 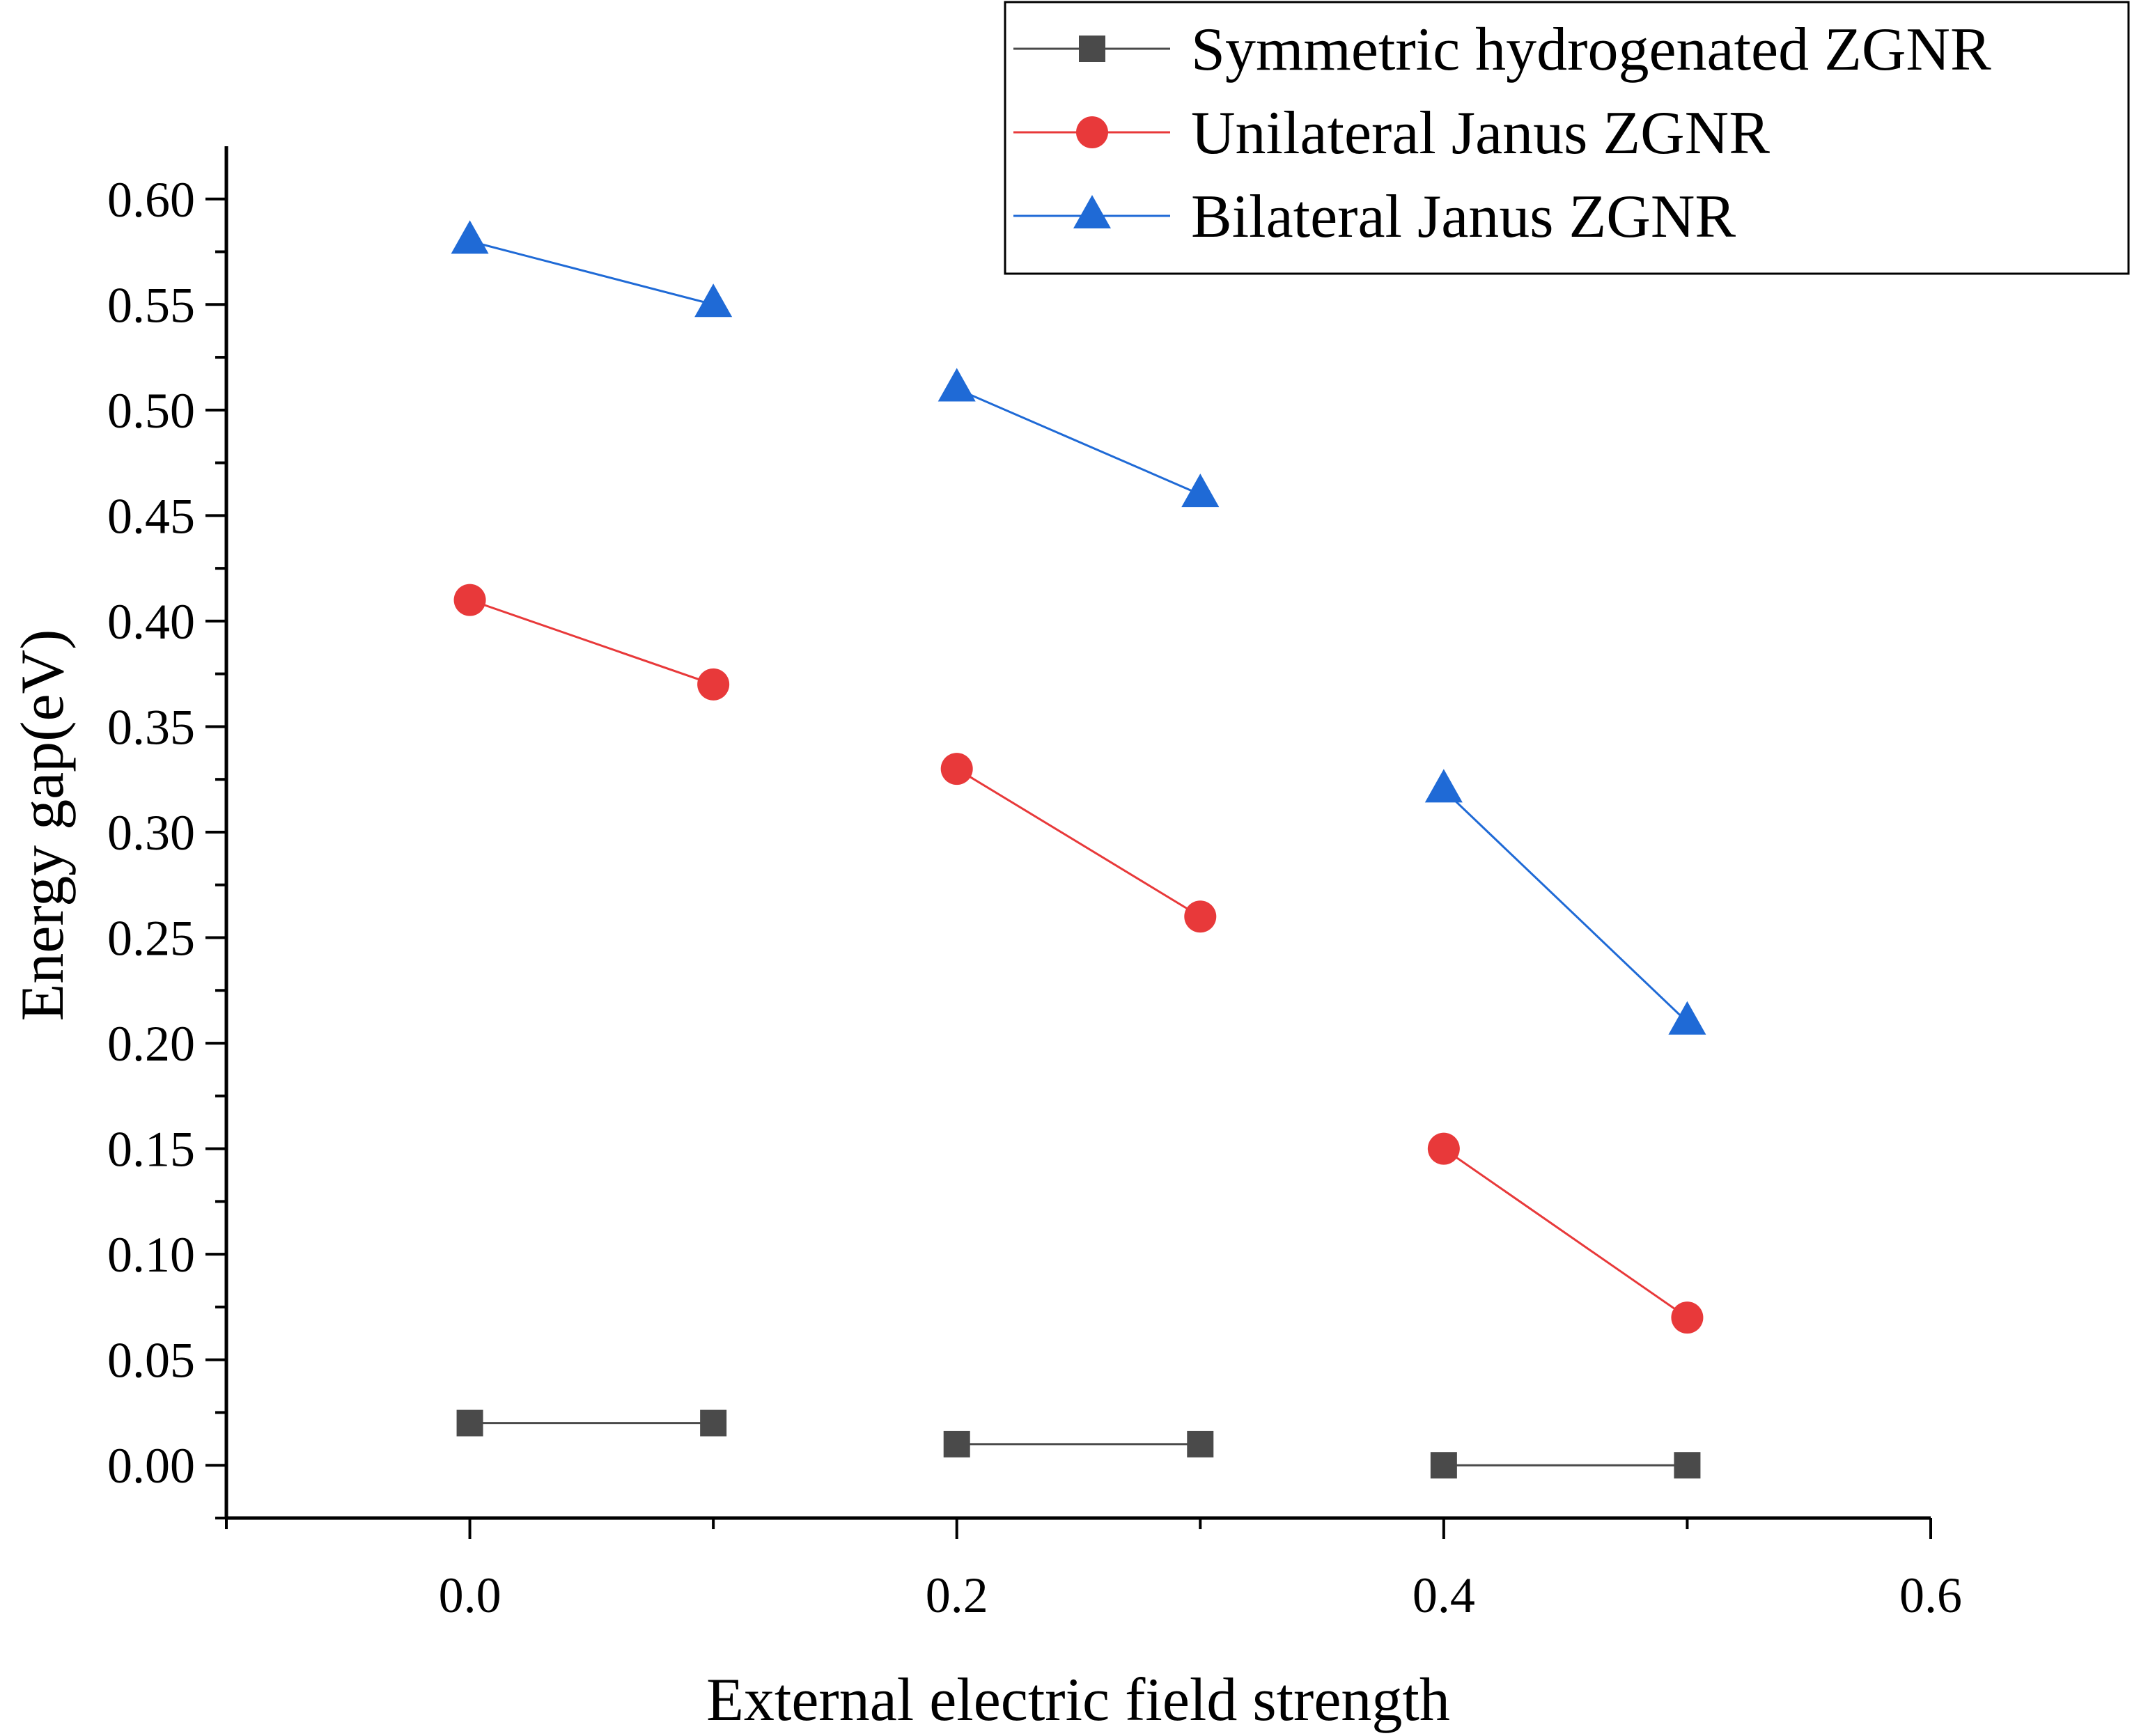 I want to click on legend-marker-triangle, so click(x=1092, y=212).